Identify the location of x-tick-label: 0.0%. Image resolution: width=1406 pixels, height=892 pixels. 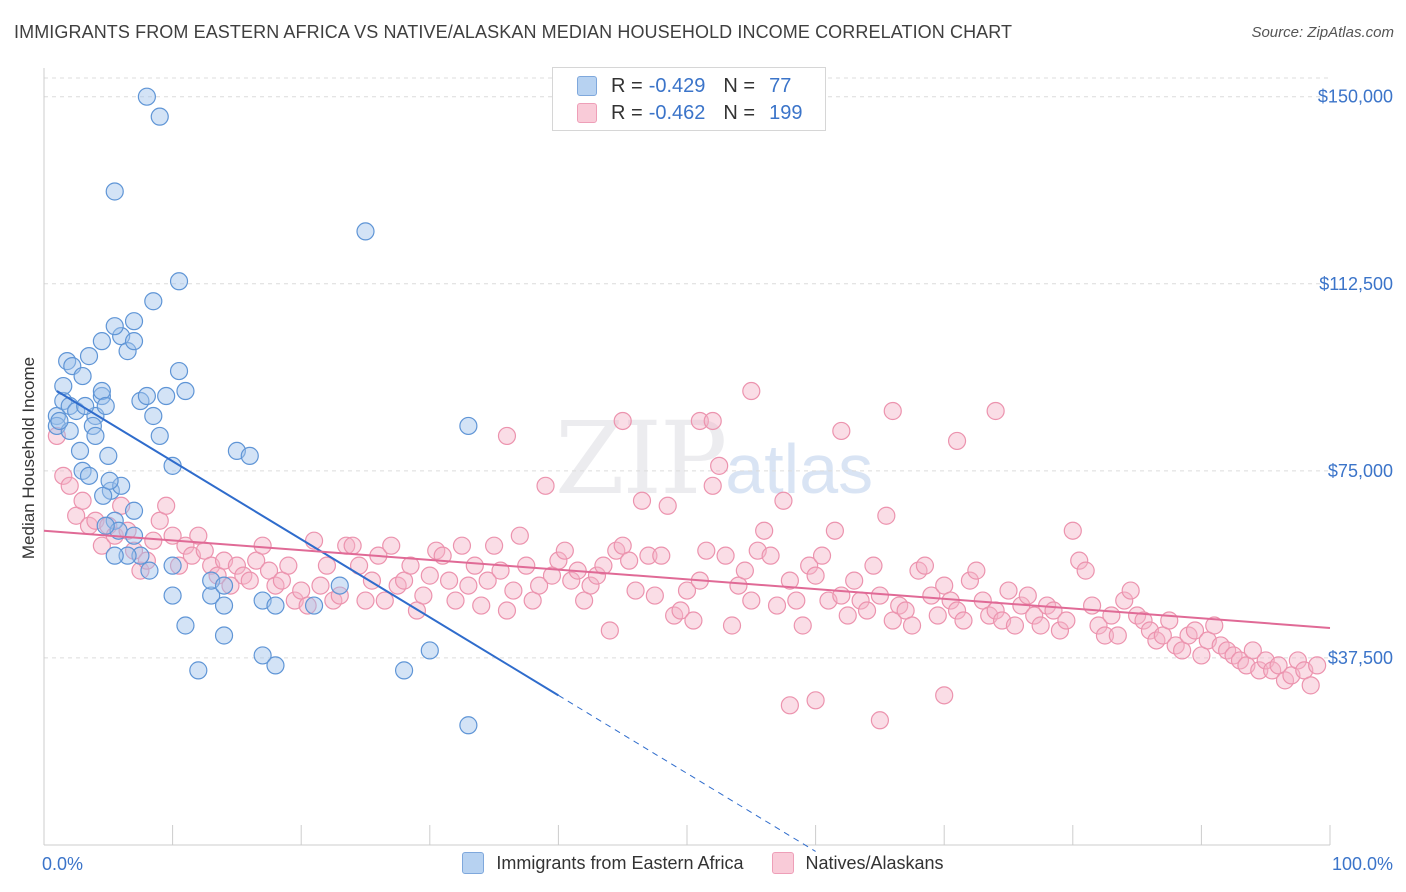
(62, 864).